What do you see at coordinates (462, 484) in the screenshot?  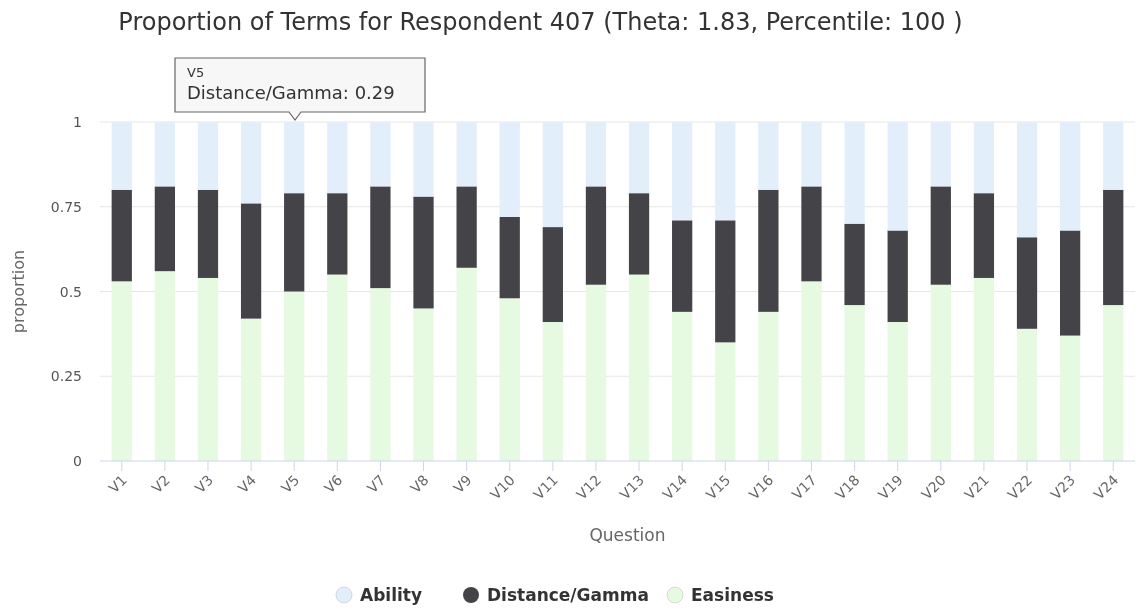 I see `x-tick-label: V9` at bounding box center [462, 484].